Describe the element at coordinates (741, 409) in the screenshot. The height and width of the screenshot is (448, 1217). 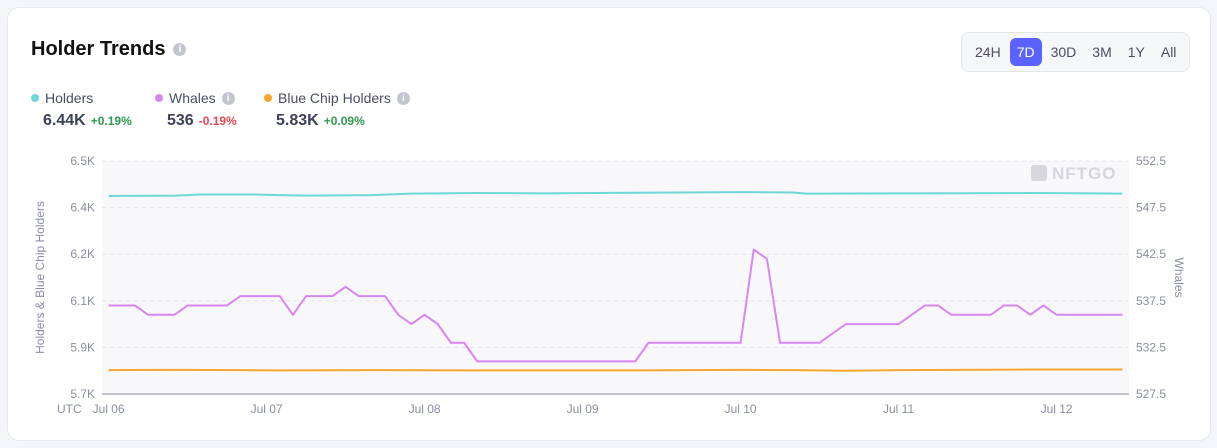
I see `x-tick-label: Jul 10` at that location.